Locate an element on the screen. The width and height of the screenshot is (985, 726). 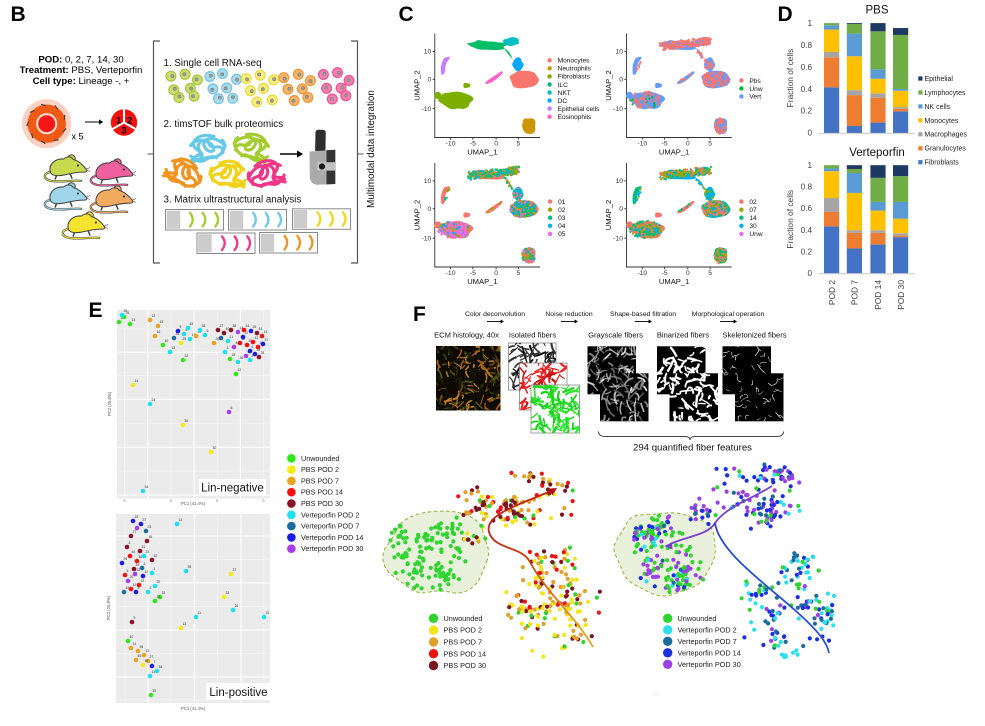
svg-text: B is located at coordinates (18, 14).